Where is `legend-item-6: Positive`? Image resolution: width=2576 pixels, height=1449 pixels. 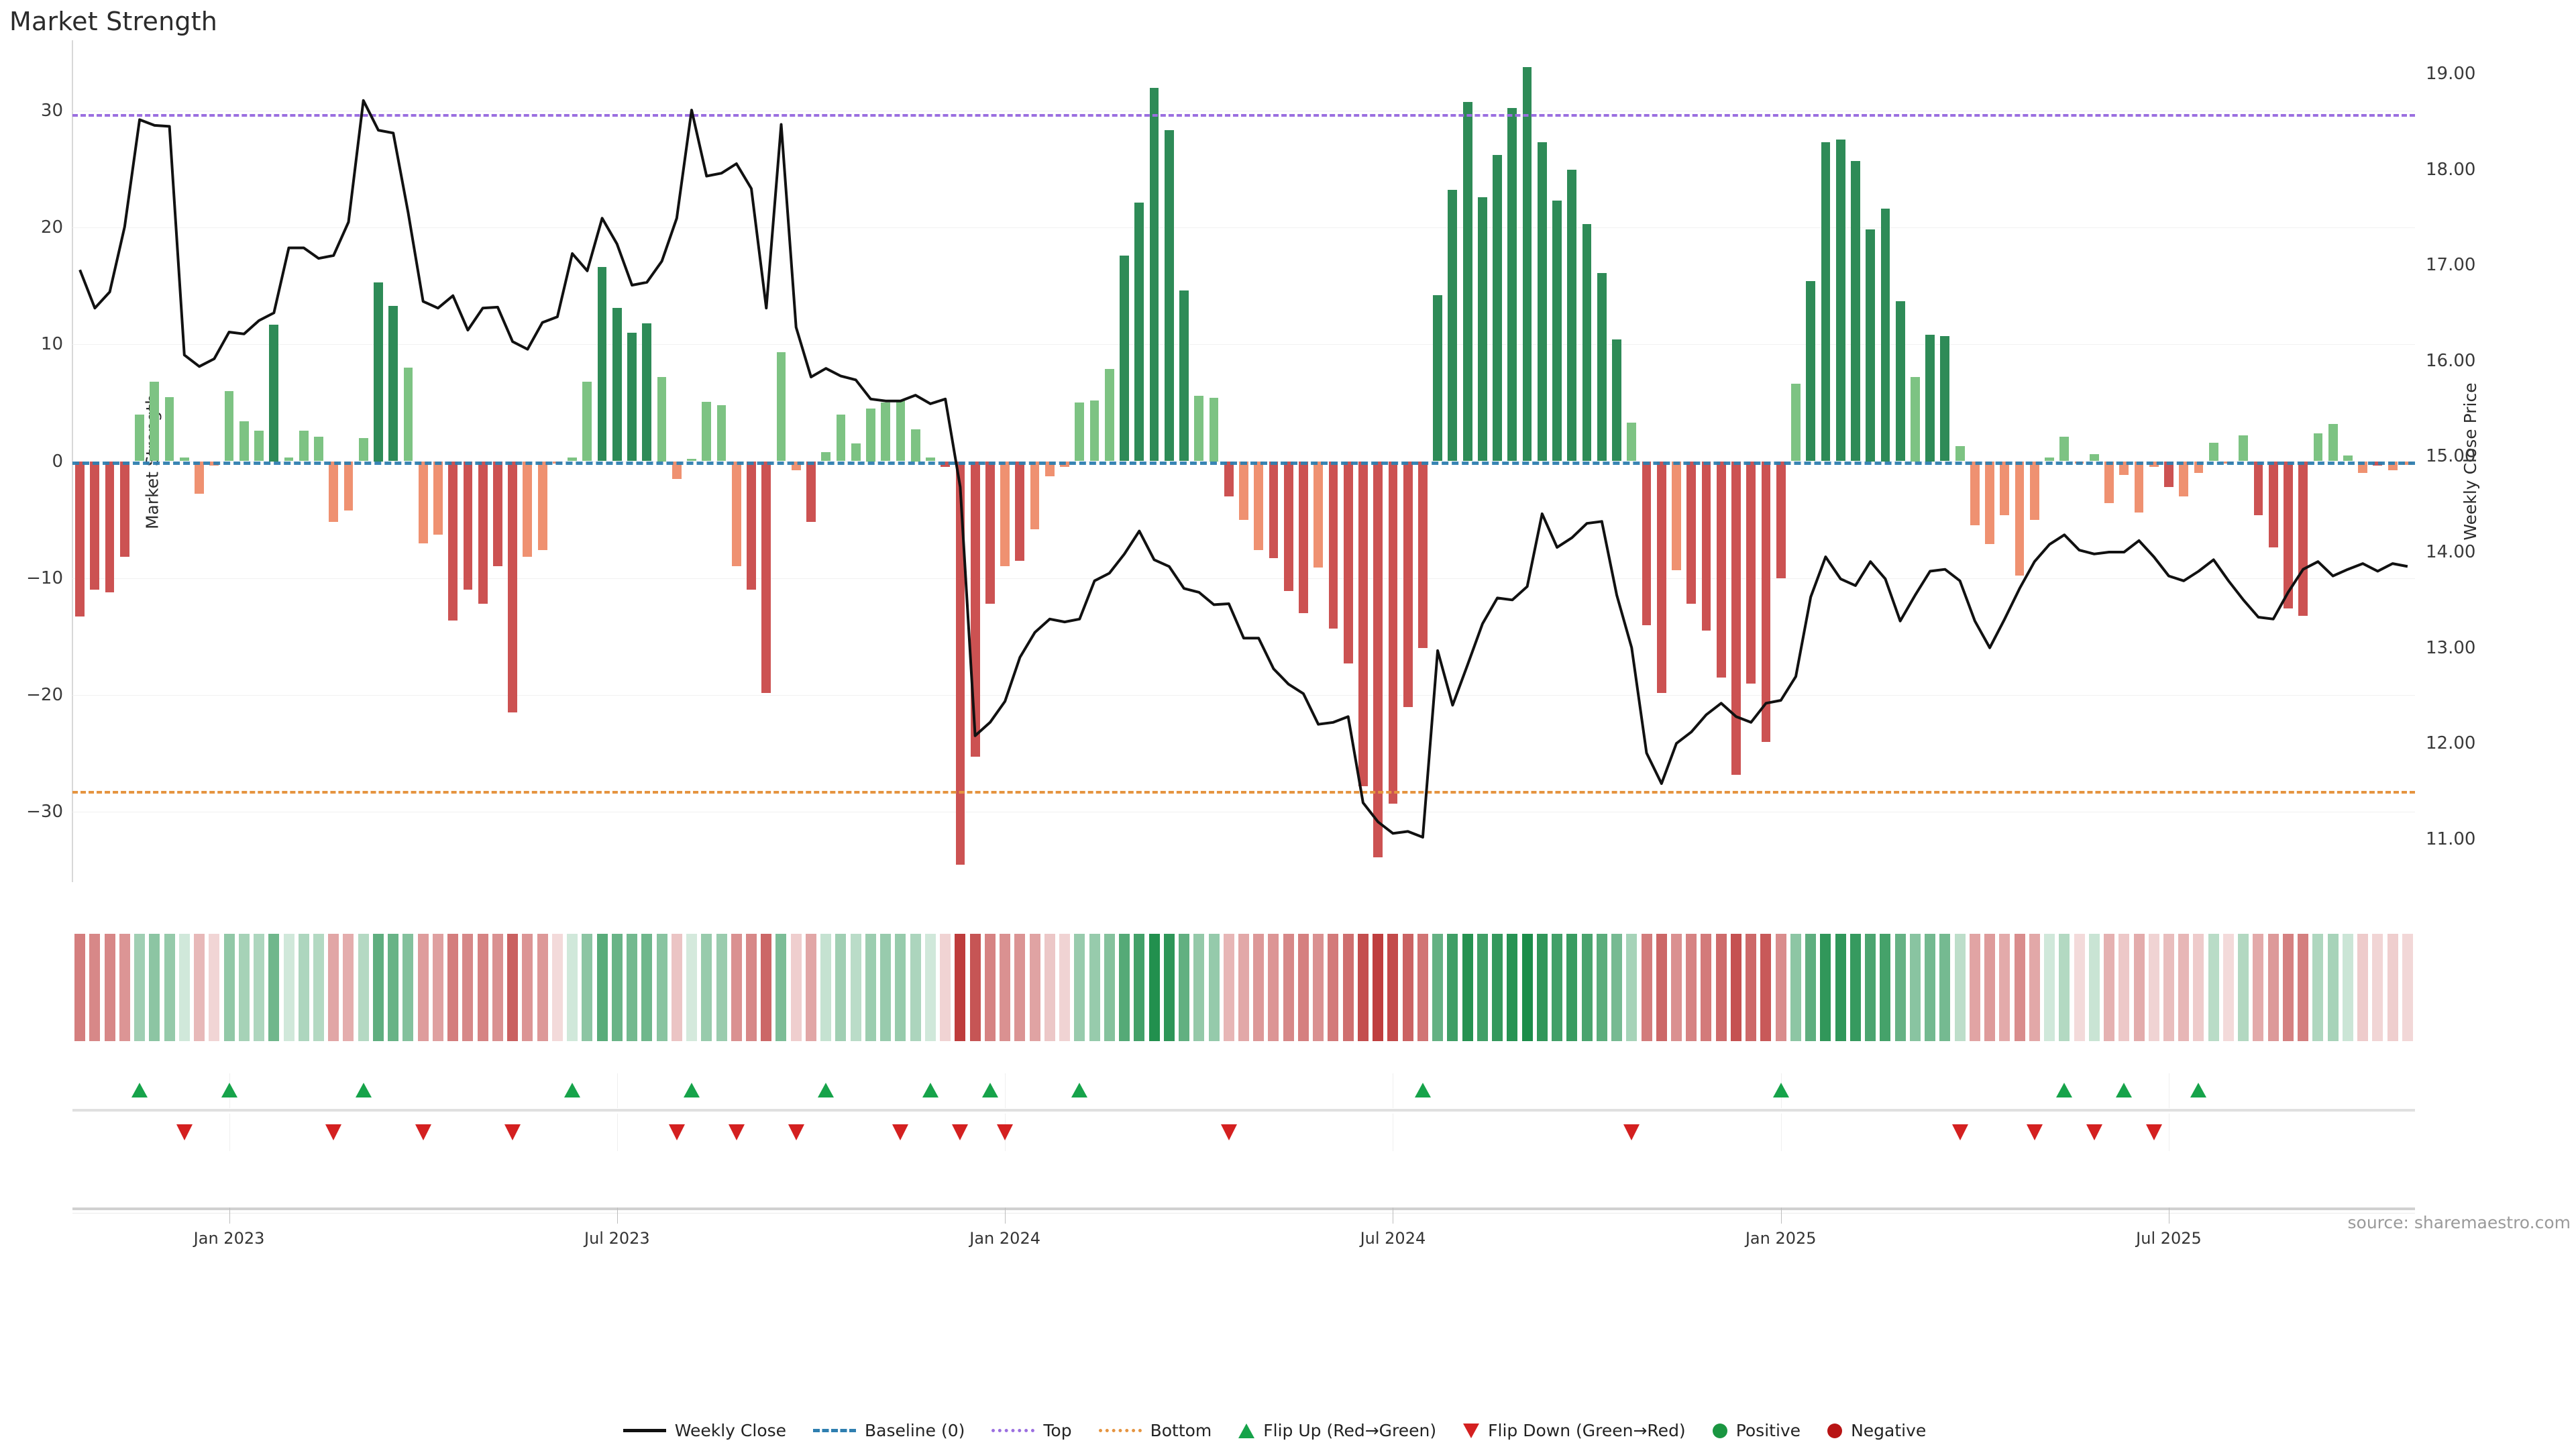 legend-item-6: Positive is located at coordinates (1756, 1430).